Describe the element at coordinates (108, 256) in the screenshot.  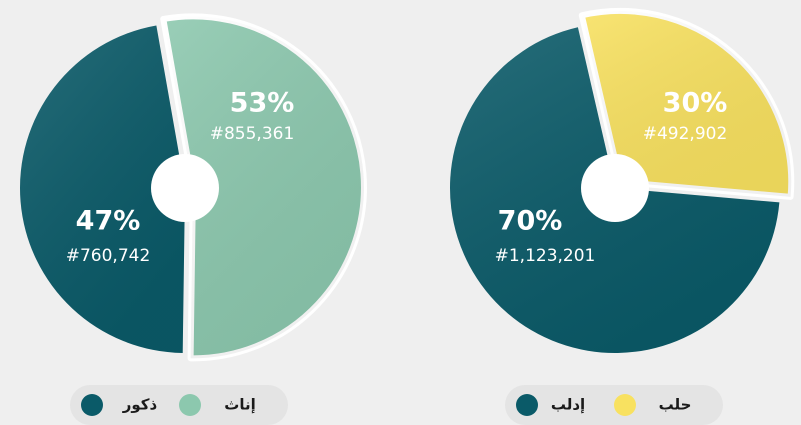
I see `count-label: #760,742` at that location.